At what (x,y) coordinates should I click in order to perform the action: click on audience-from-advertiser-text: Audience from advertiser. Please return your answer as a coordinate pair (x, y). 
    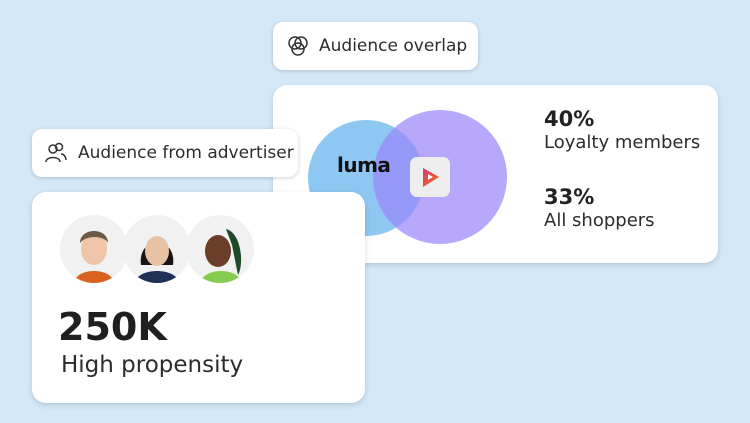
    Looking at the image, I should click on (186, 153).